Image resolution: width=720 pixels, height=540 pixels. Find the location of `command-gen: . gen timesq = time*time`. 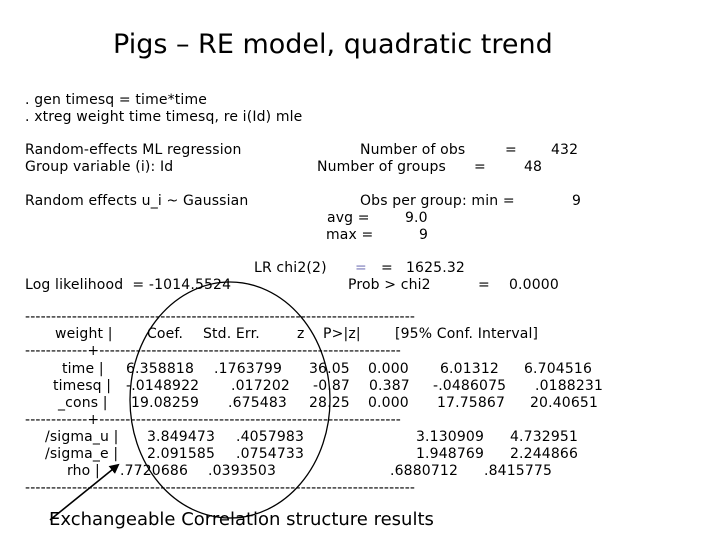

command-gen: . gen timesq = time*time is located at coordinates (116, 100).